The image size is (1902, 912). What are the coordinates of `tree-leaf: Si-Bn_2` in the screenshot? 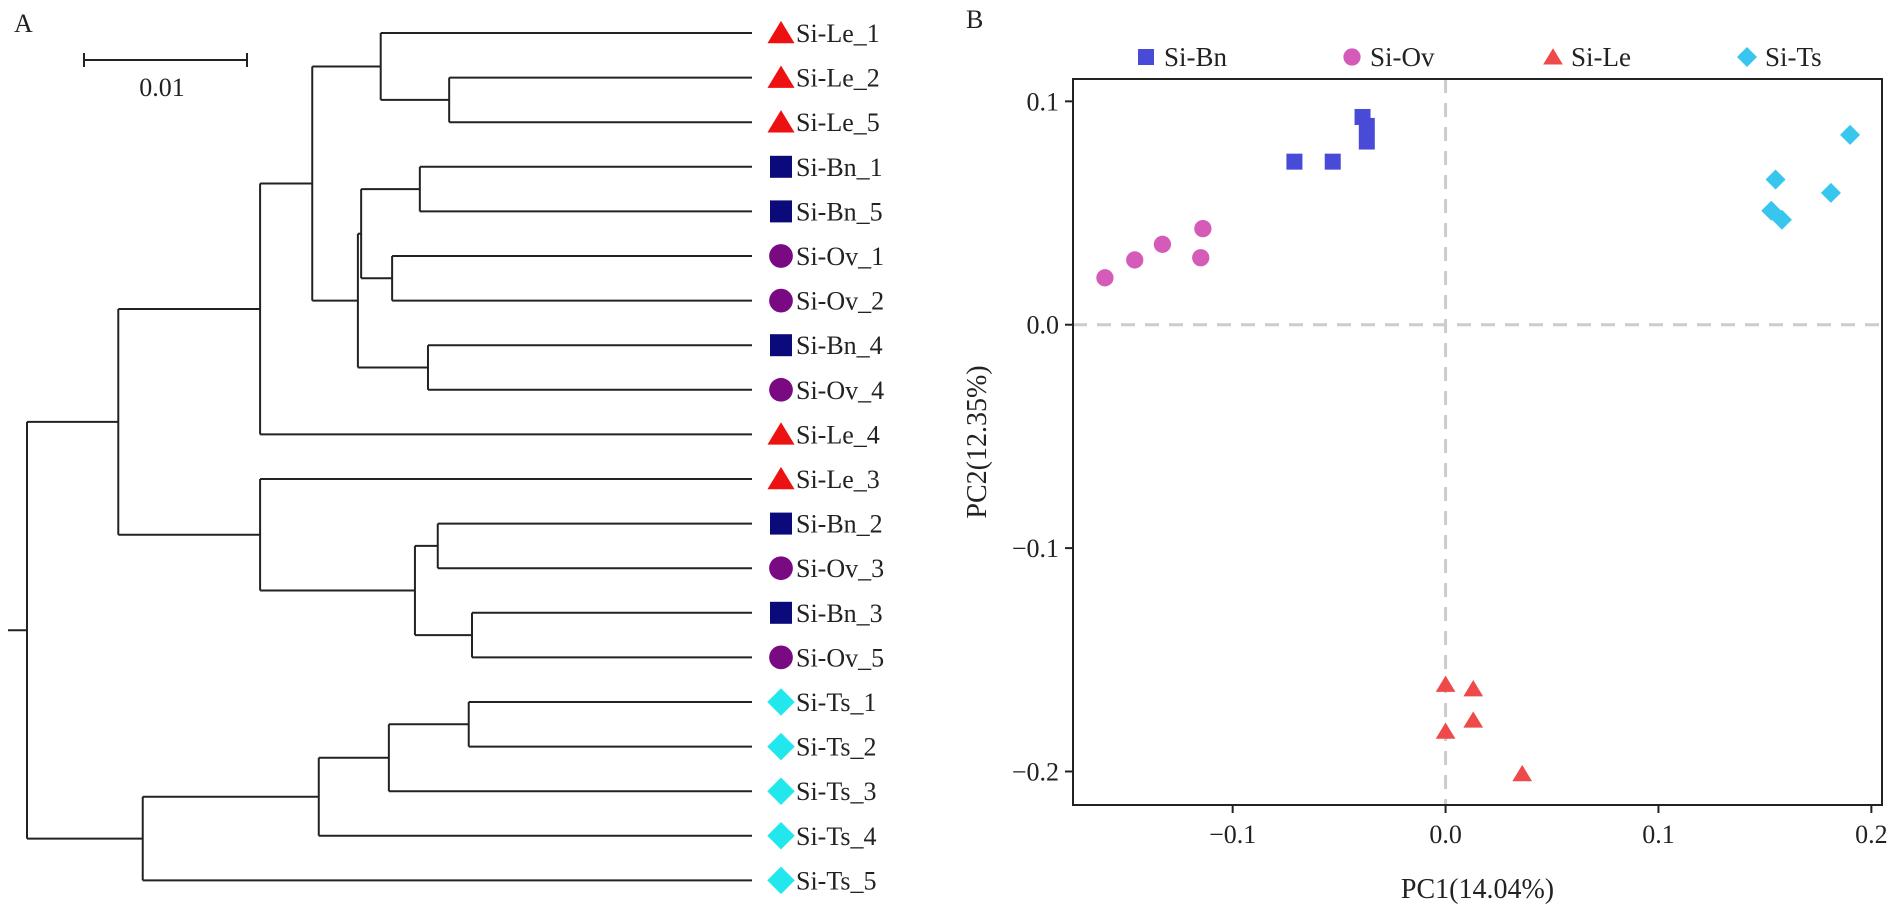 It's located at (826, 524).